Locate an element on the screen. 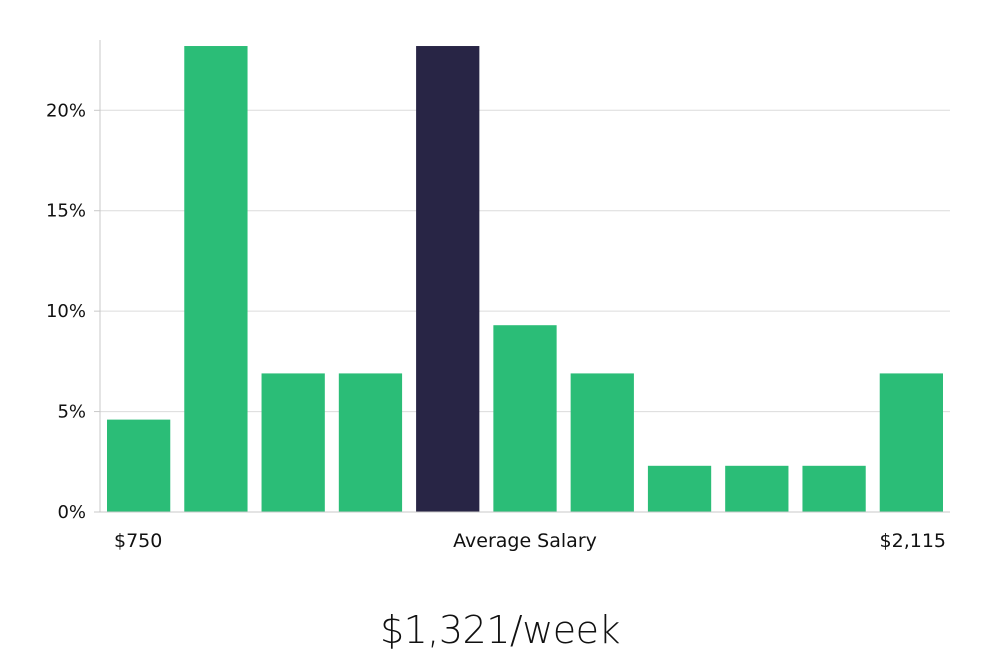 This screenshot has height=660, width=1000. y-tick-label: 15% is located at coordinates (66, 211).